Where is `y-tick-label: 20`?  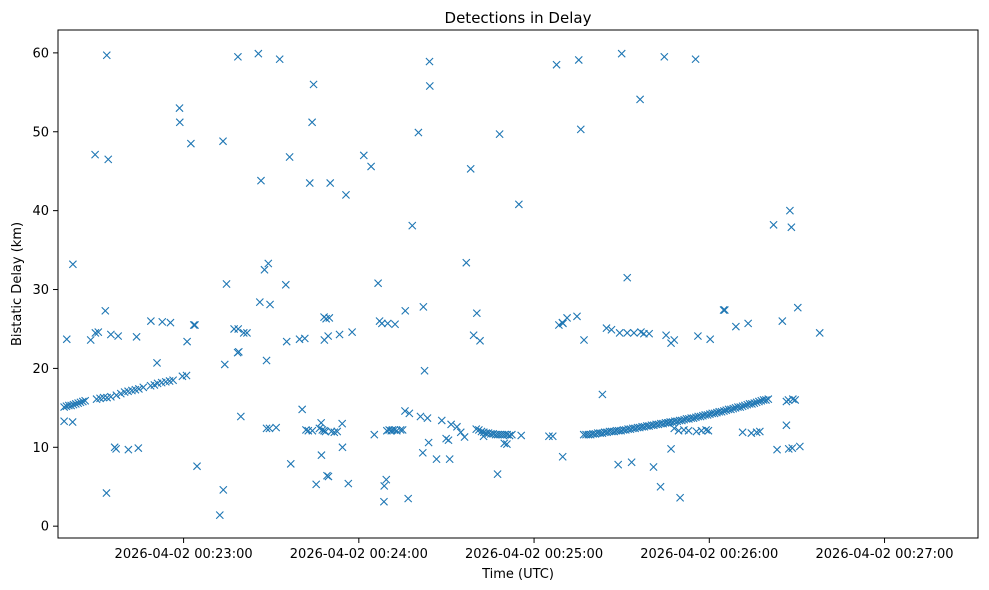
y-tick-label: 20 is located at coordinates (40, 369).